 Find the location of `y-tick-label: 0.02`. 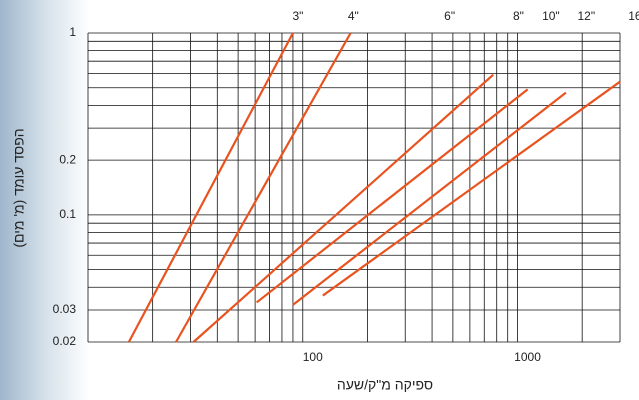

y-tick-label: 0.02 is located at coordinates (65, 341).